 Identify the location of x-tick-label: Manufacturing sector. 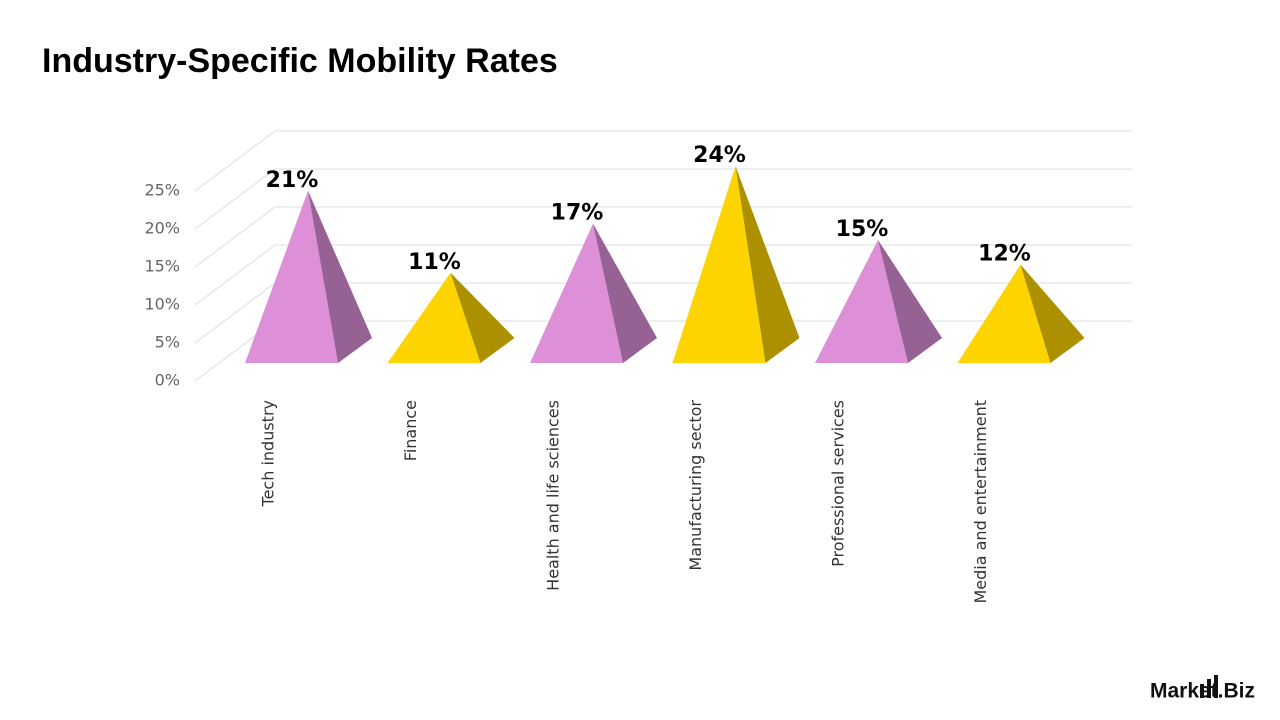
(695, 485).